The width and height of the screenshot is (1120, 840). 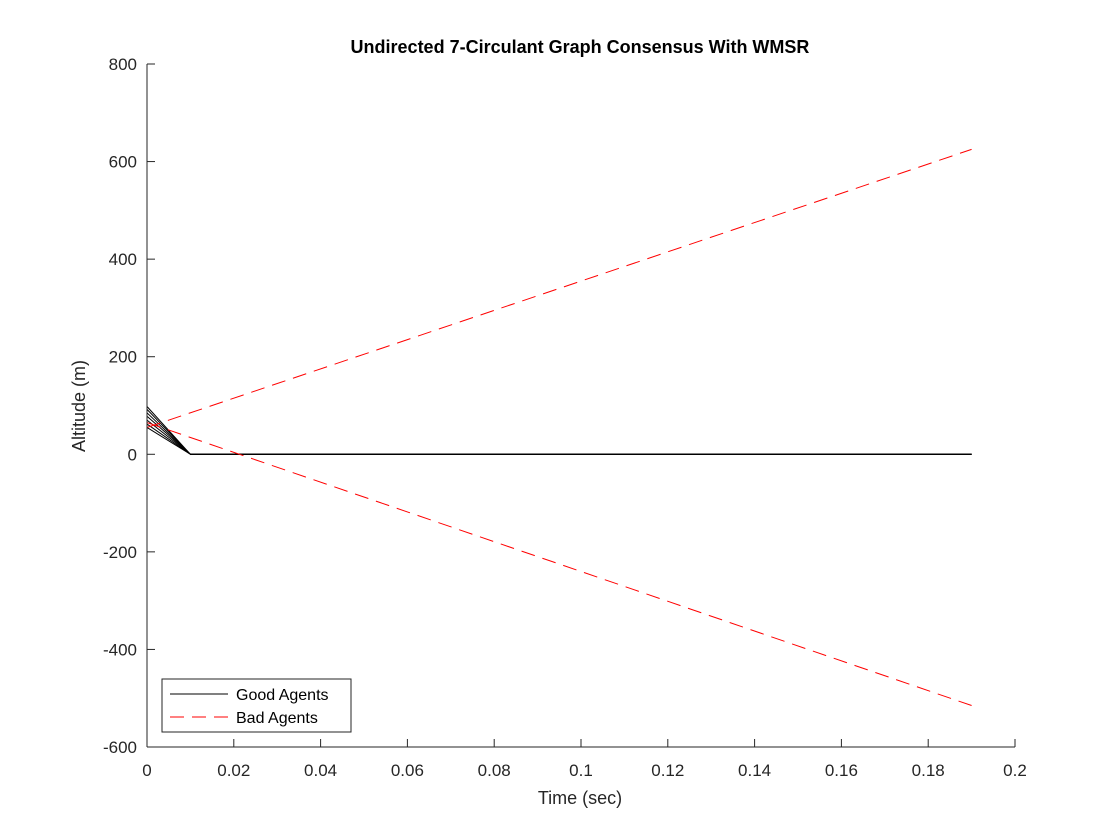 I want to click on x-tick-label: 0, so click(x=146, y=770).